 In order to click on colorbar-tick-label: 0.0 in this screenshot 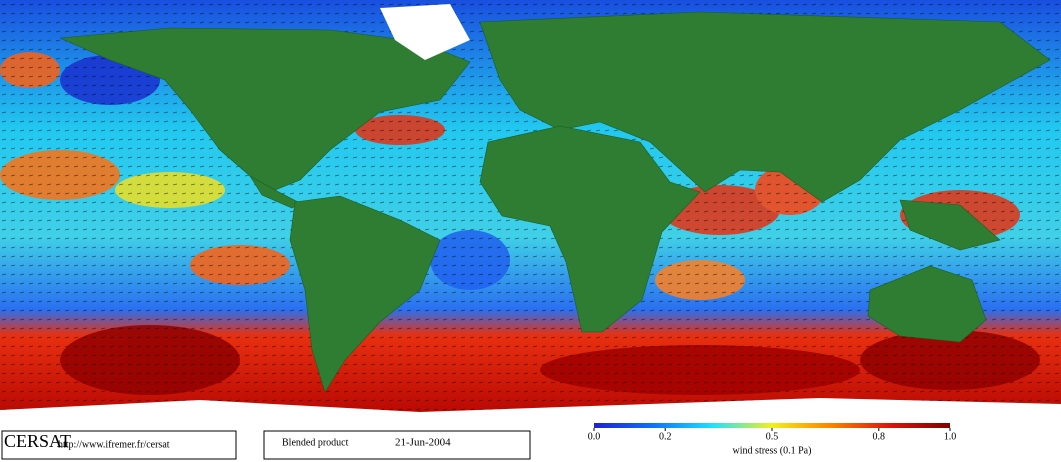, I will do `click(594, 436)`.